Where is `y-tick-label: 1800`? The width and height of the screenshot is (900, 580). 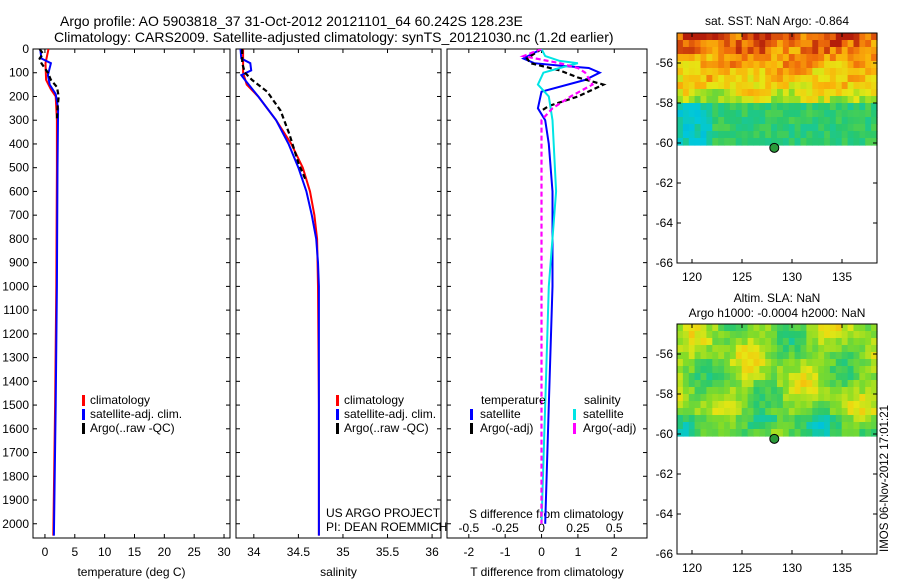 y-tick-label: 1800 is located at coordinates (15, 476).